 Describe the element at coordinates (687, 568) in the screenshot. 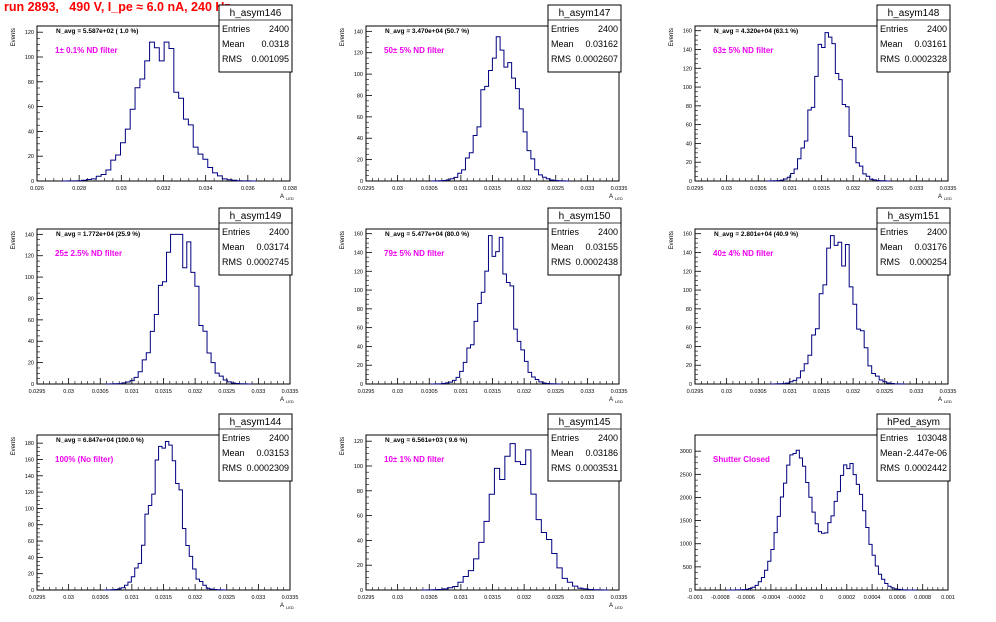

I see `y-tick-label: 500` at that location.